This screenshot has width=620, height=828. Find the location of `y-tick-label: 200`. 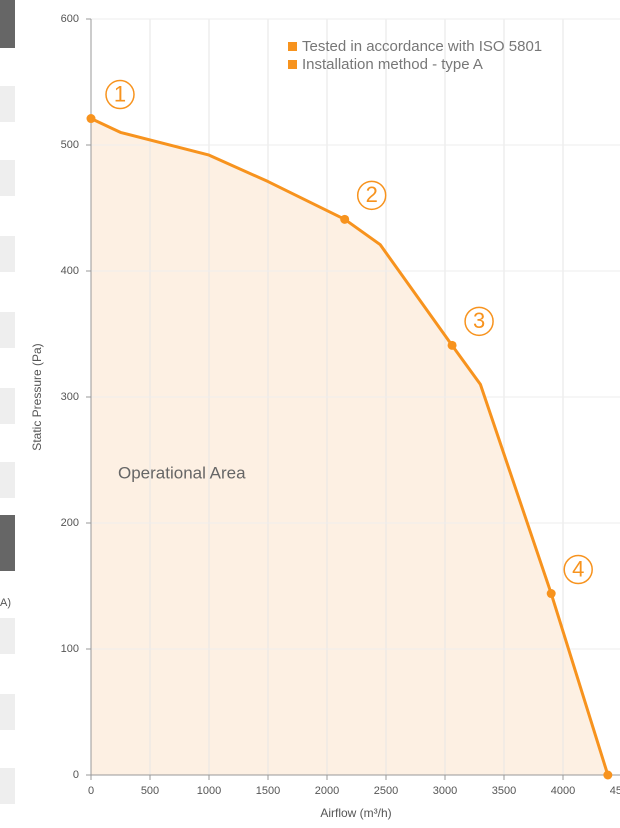

y-tick-label: 200 is located at coordinates (70, 523).